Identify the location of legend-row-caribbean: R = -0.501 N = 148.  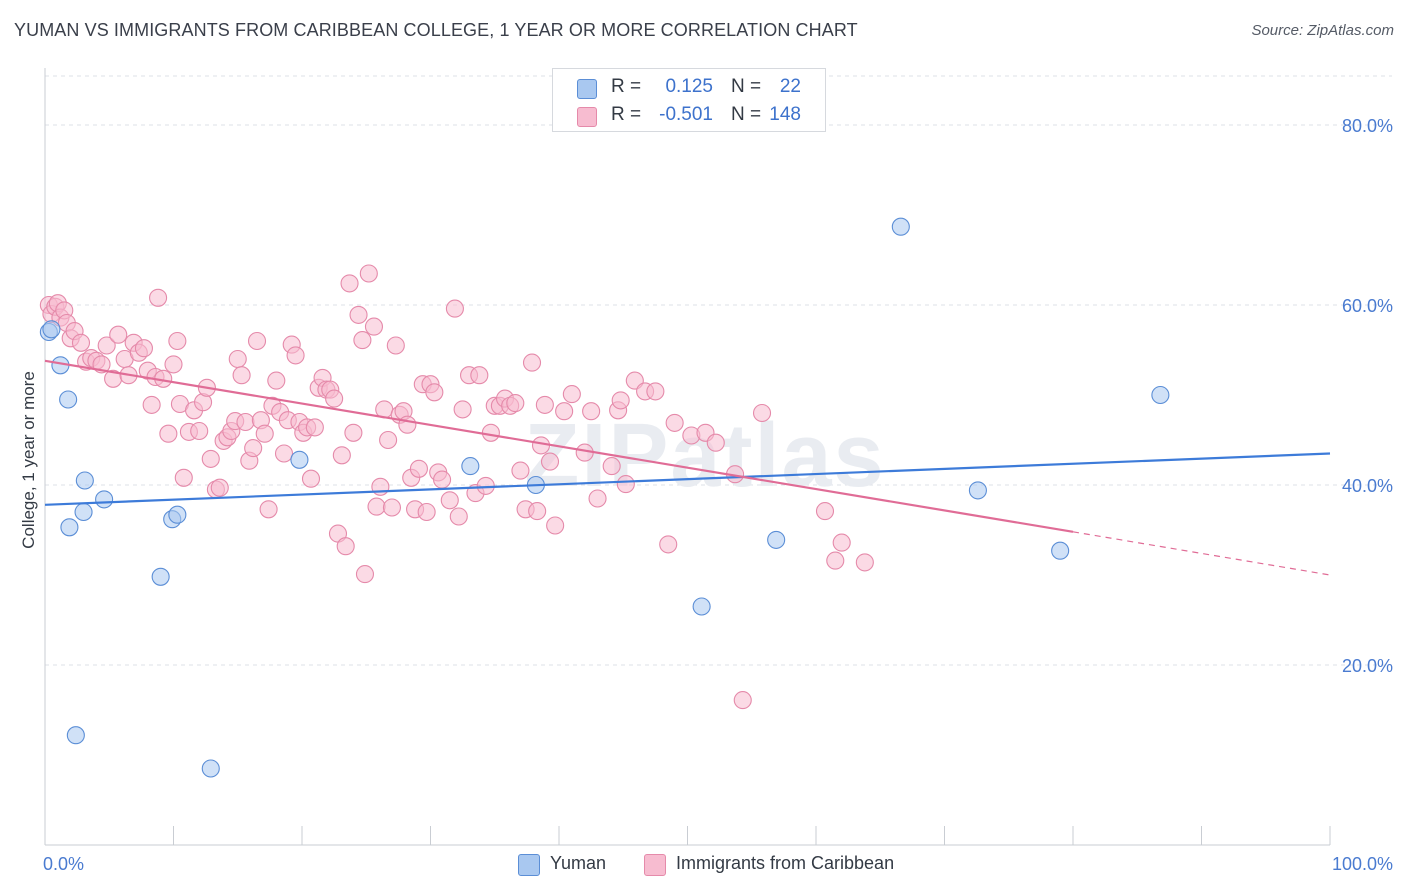
(689, 115).